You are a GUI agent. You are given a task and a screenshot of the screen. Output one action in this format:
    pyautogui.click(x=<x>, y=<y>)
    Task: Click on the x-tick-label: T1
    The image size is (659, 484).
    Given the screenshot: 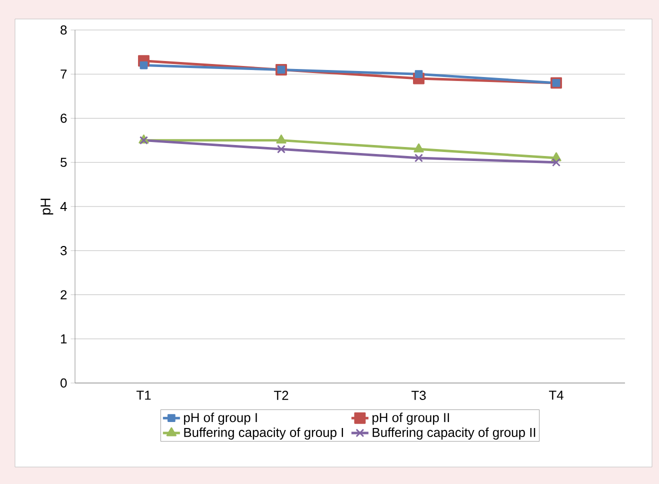 What is the action you would take?
    pyautogui.click(x=143, y=395)
    